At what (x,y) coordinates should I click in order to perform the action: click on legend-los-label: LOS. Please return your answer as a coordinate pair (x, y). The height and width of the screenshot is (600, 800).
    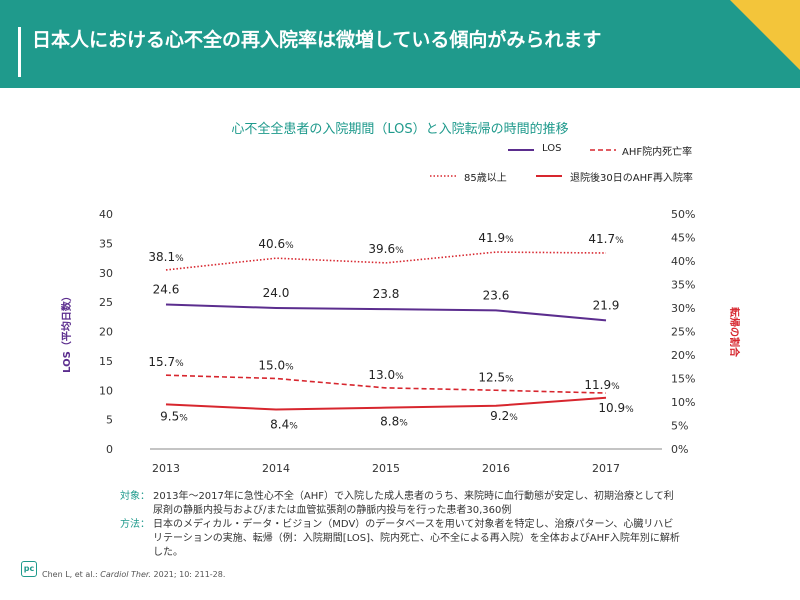
    Looking at the image, I should click on (552, 148).